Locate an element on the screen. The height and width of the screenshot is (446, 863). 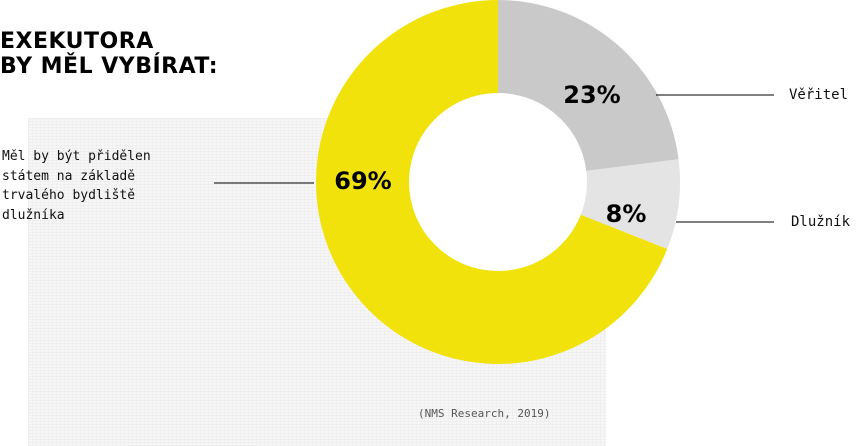
value-label-dluznik: 8% is located at coordinates (626, 214).